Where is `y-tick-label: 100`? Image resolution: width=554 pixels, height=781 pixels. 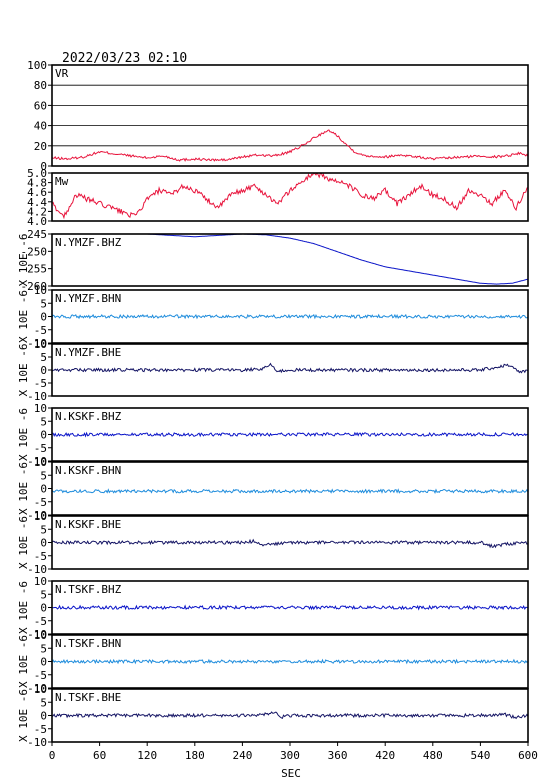
y-tick-label: 100 is located at coordinates (37, 65).